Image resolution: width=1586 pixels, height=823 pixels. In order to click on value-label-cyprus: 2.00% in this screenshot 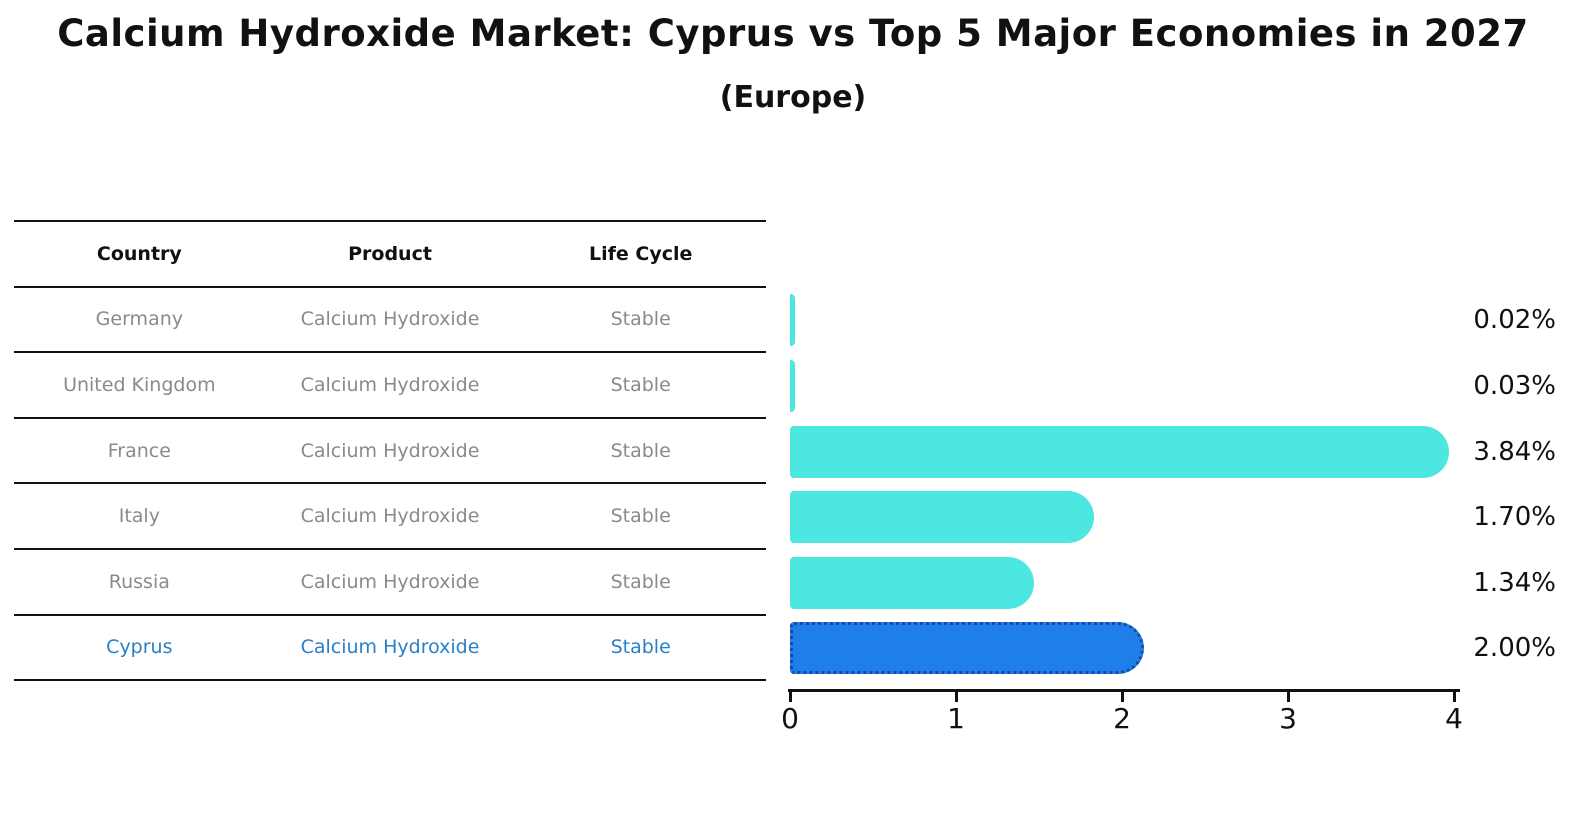, I will do `click(1514, 648)`.